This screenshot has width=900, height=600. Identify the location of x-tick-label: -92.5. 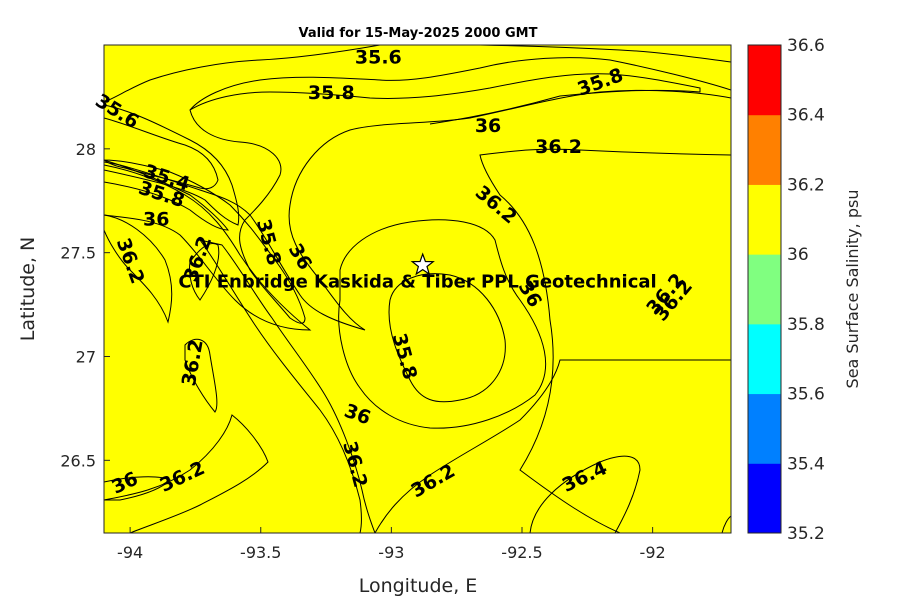
(521, 552).